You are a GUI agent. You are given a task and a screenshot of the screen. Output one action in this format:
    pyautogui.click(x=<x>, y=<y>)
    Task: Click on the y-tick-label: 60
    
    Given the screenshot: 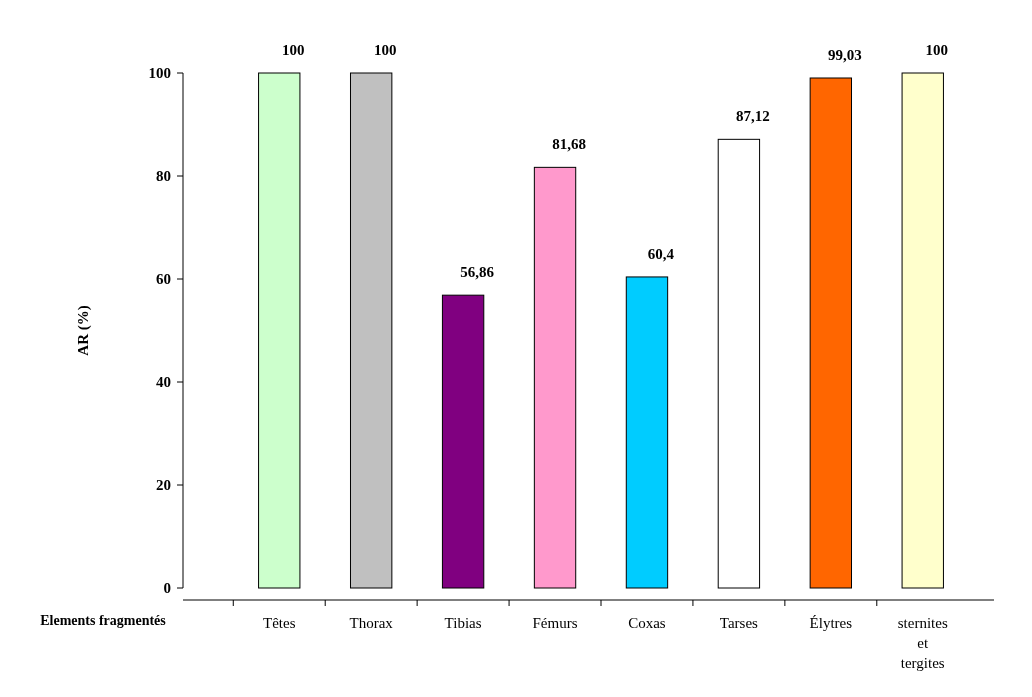 What is the action you would take?
    pyautogui.click(x=163, y=279)
    